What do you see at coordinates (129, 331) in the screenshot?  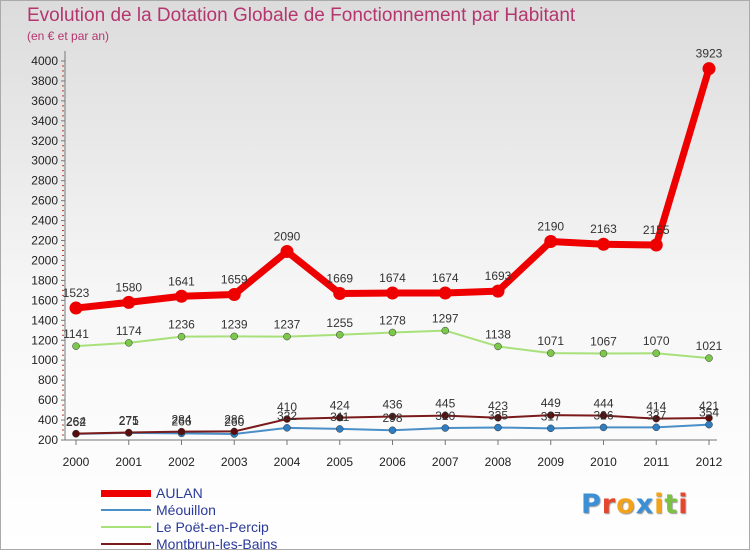 I see `data-label: 1174` at bounding box center [129, 331].